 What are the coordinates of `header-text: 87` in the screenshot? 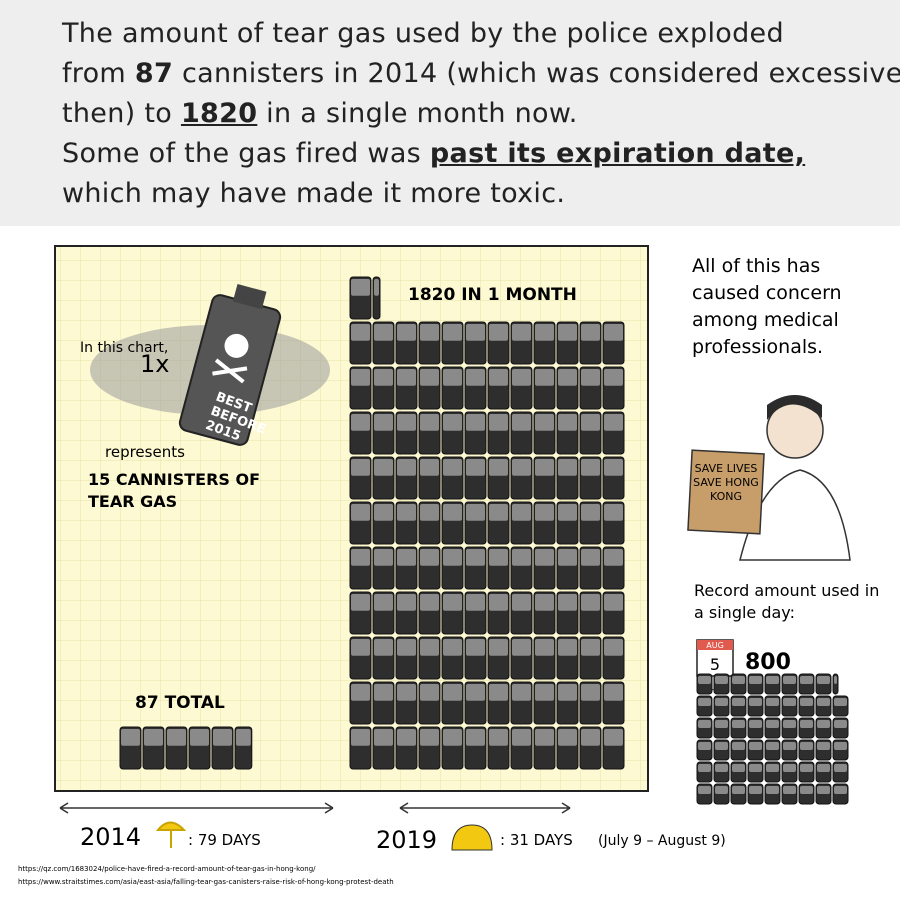 It's located at (154, 73).